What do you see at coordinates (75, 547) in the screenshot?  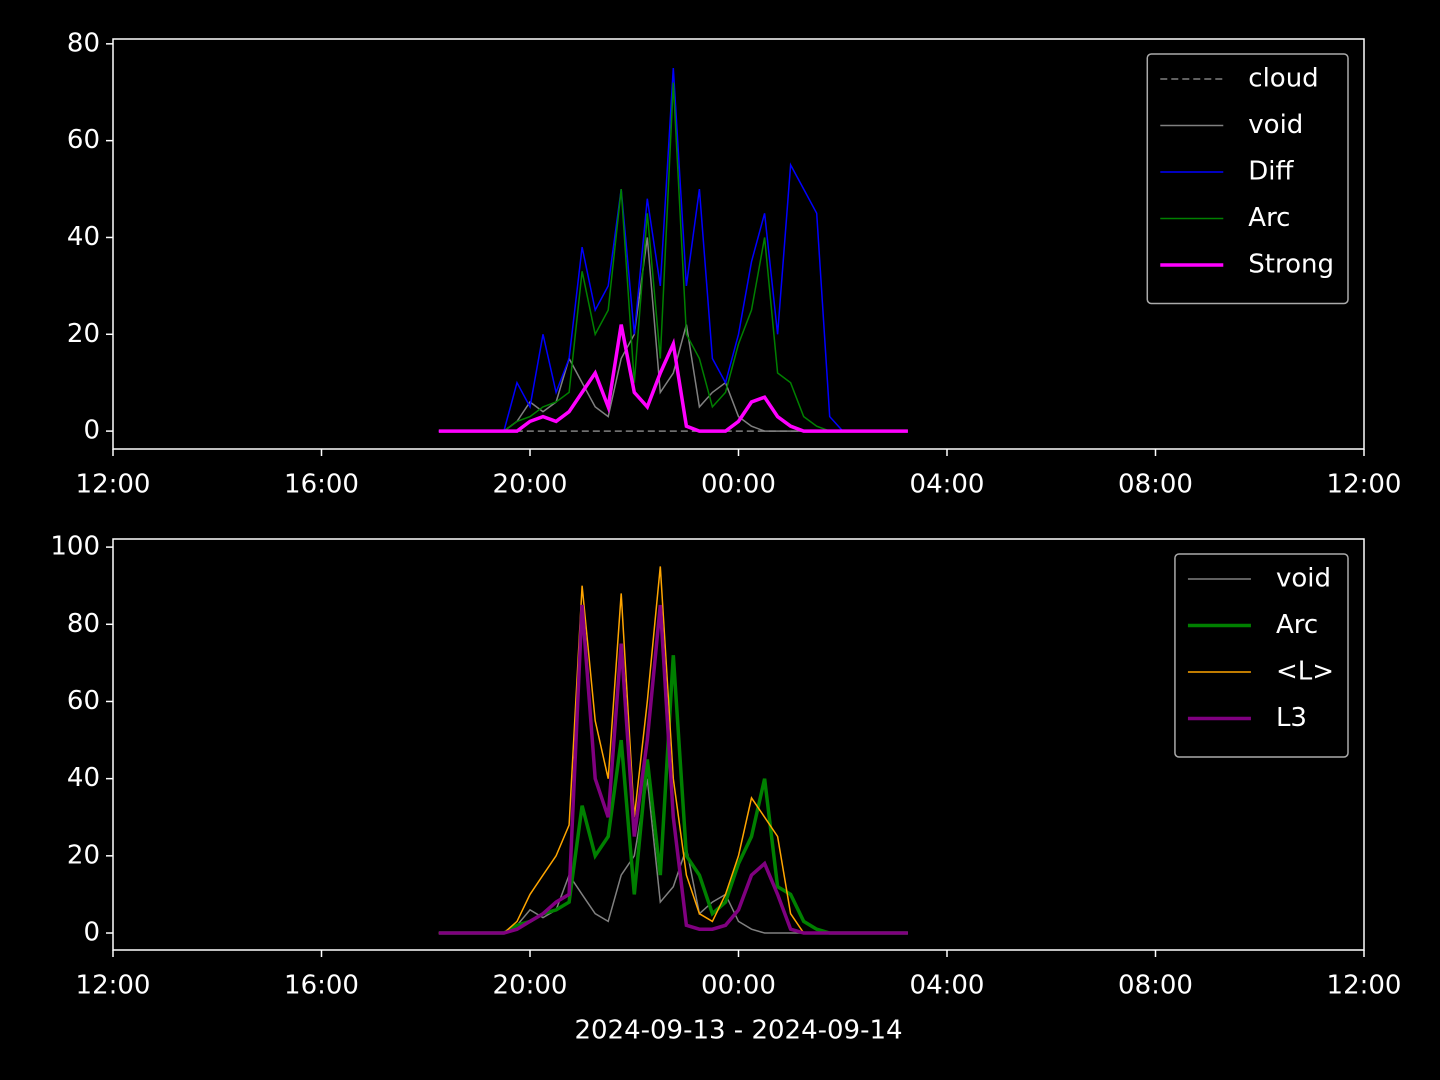 I see `y-tick-label: 100` at bounding box center [75, 547].